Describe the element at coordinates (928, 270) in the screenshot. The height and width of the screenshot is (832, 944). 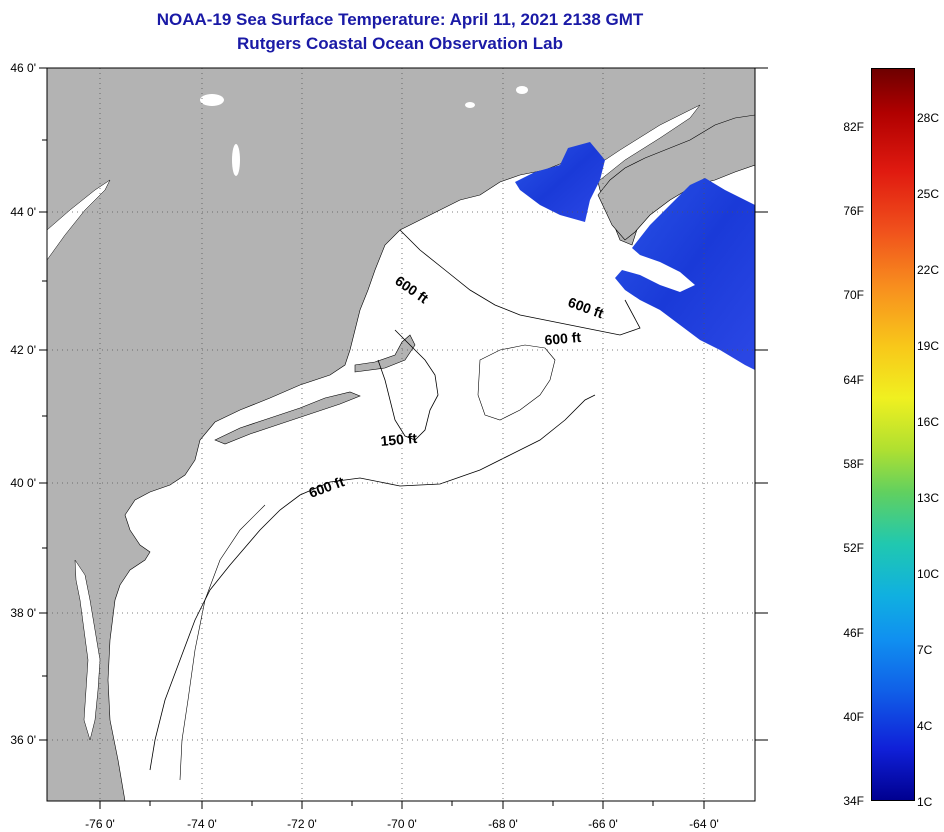
I see `colorbar-c-label: 22C` at that location.